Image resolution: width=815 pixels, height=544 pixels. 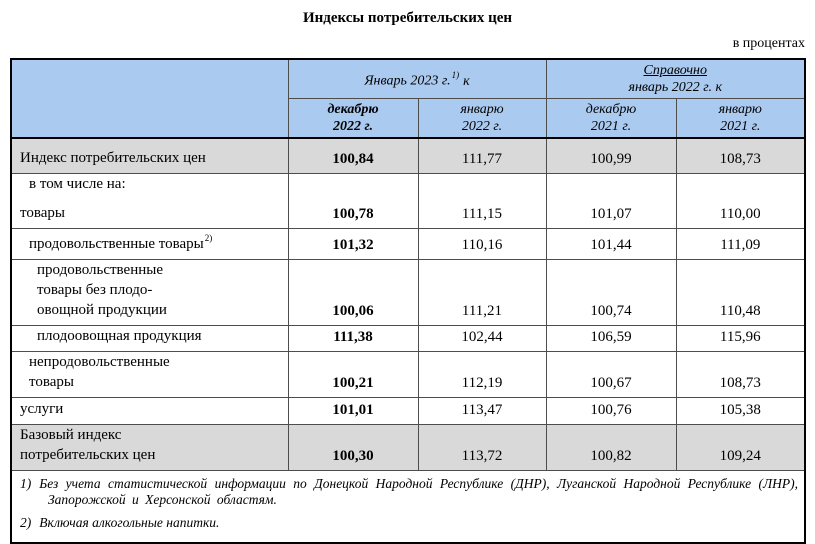 What do you see at coordinates (51, 381) in the screenshot?
I see `row-label-text: товары` at bounding box center [51, 381].